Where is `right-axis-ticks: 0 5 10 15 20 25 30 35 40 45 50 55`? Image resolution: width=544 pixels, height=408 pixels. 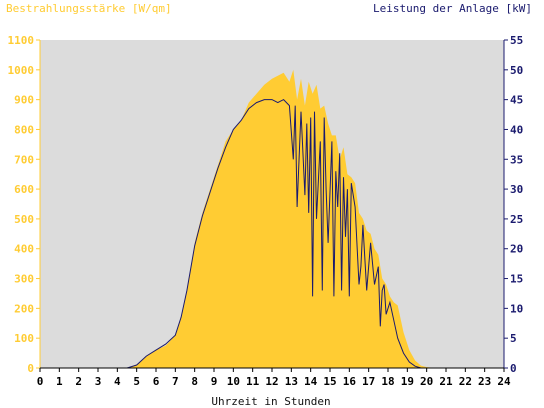
right-axis-ticks: 0 5 10 15 20 25 30 35 40 45 50 55 is located at coordinates (513, 204).